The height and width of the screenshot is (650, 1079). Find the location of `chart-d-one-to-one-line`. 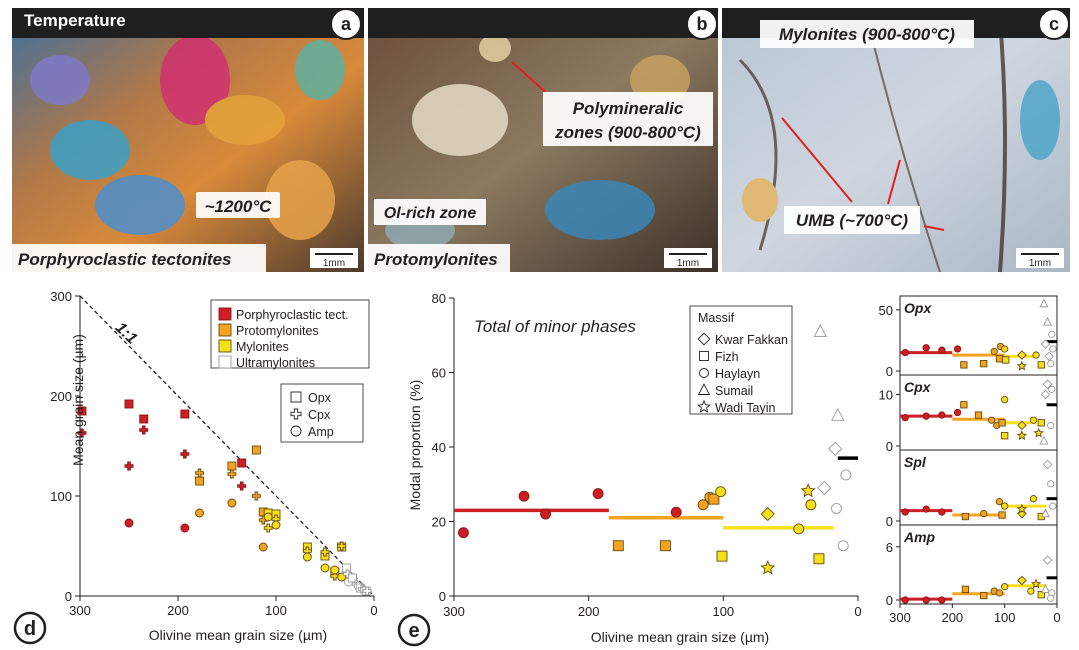

chart-d-one-to-one-line is located at coordinates (227, 446).